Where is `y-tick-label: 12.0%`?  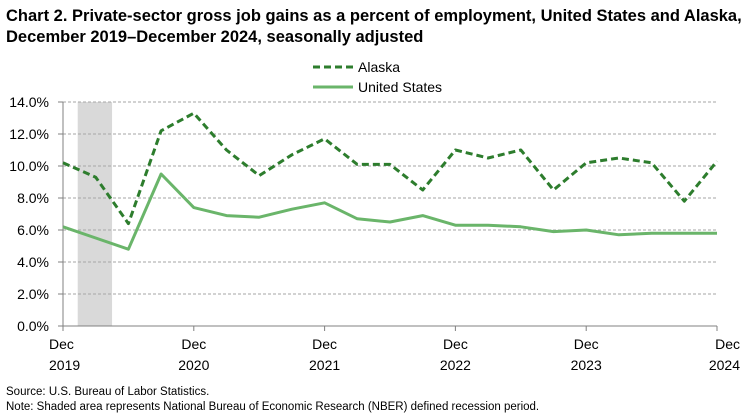 y-tick-label: 12.0% is located at coordinates (29, 134).